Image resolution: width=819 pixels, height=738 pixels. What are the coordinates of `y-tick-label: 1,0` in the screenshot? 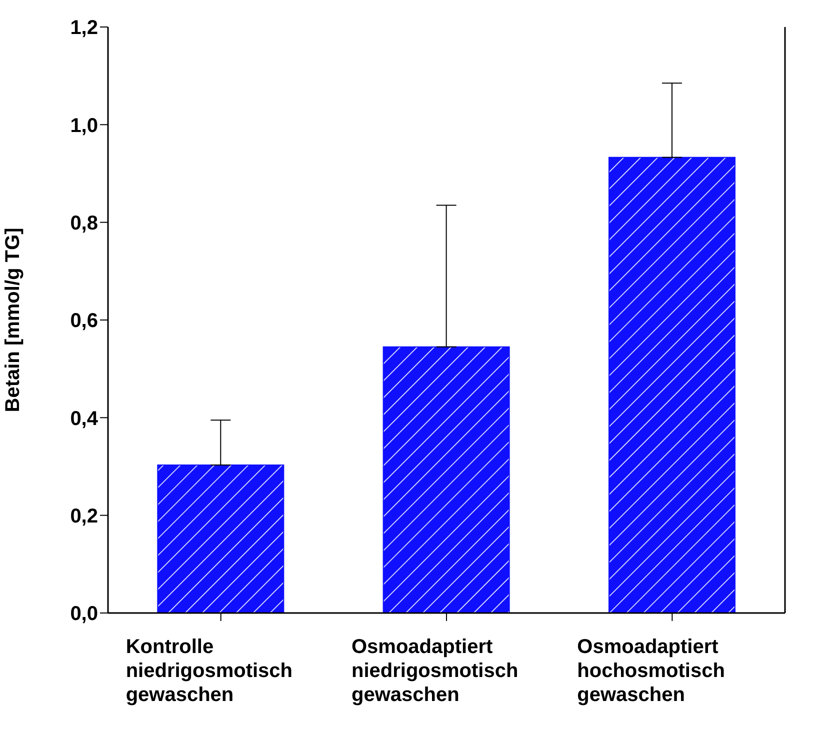 It's located at (84, 125).